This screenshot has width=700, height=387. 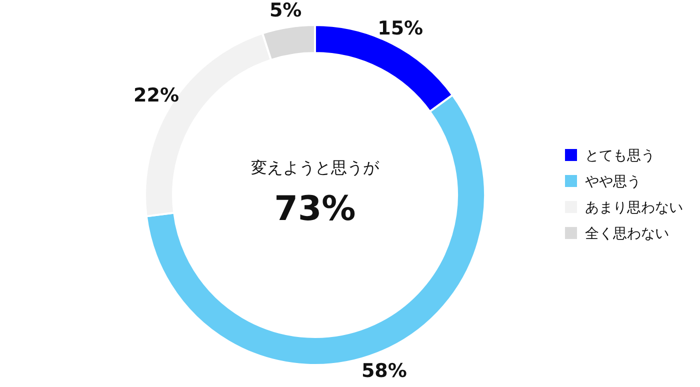 I want to click on legend-label: とても思う, so click(x=620, y=156).